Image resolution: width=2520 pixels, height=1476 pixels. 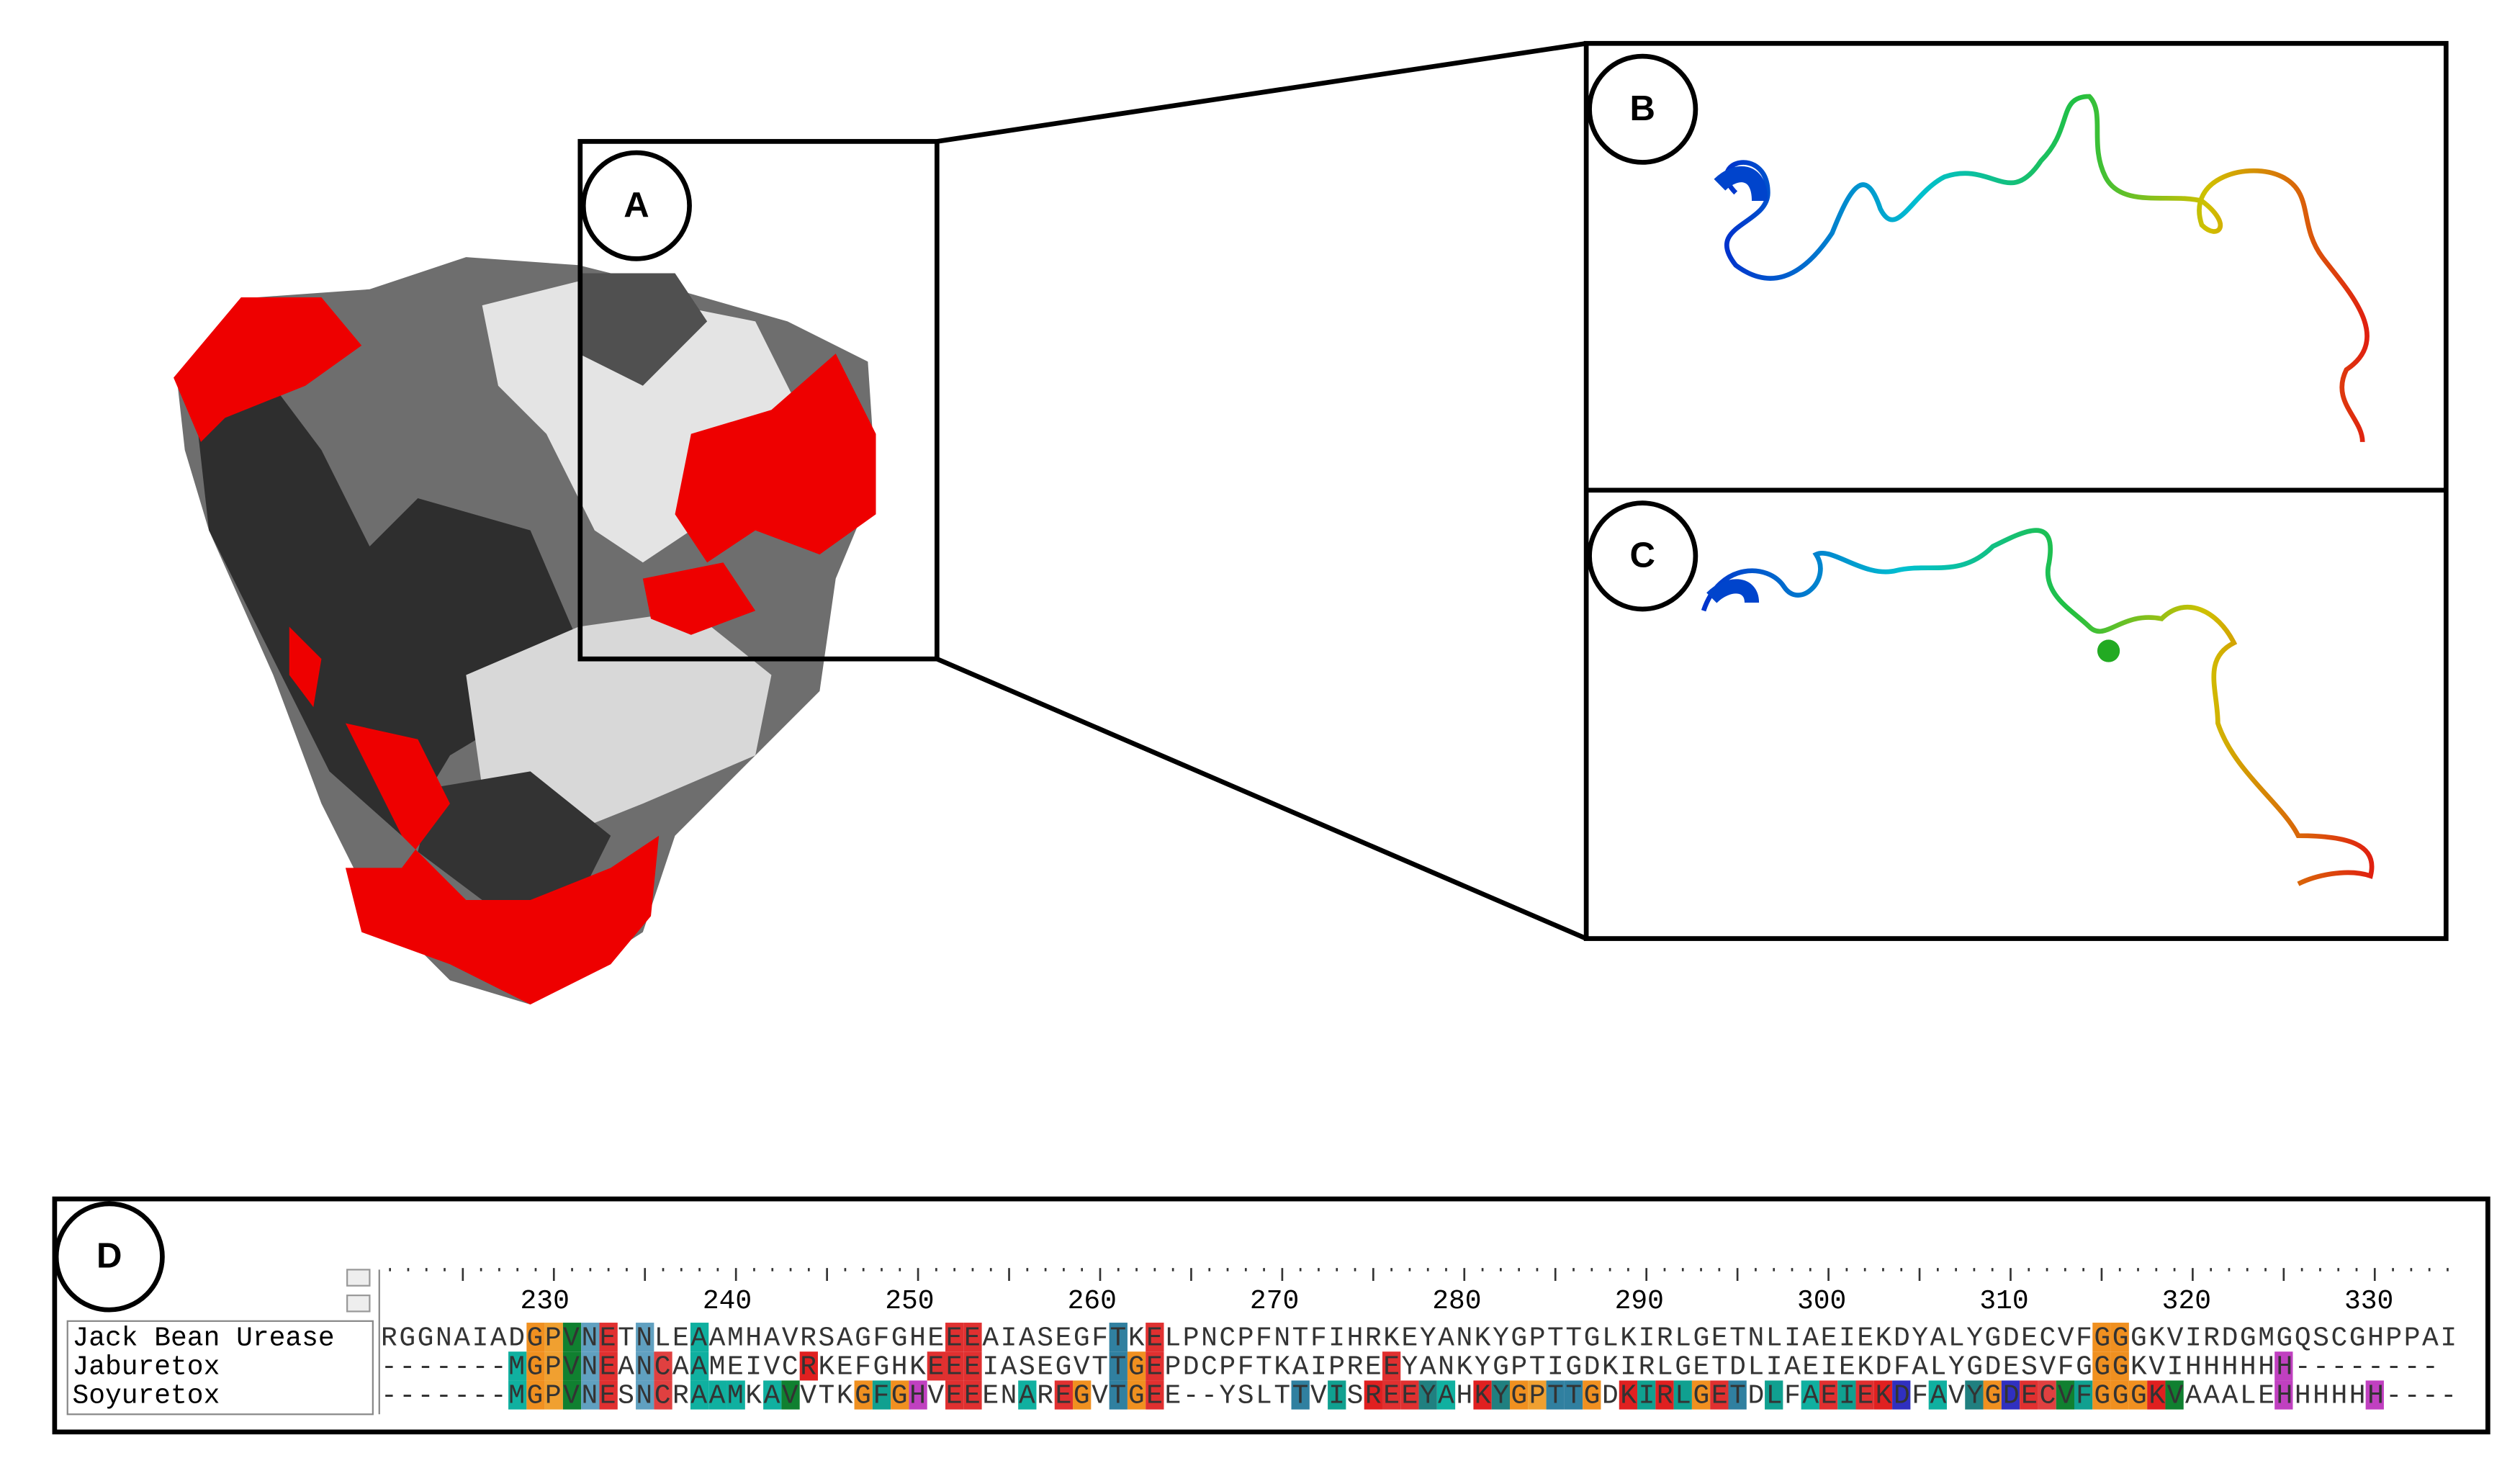 I want to click on ruler-label: 230, so click(x=545, y=1301).